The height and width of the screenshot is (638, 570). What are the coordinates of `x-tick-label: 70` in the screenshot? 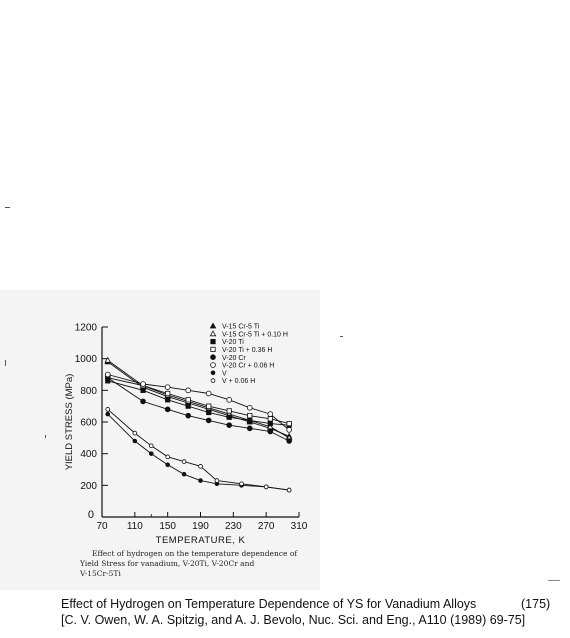 It's located at (102, 526).